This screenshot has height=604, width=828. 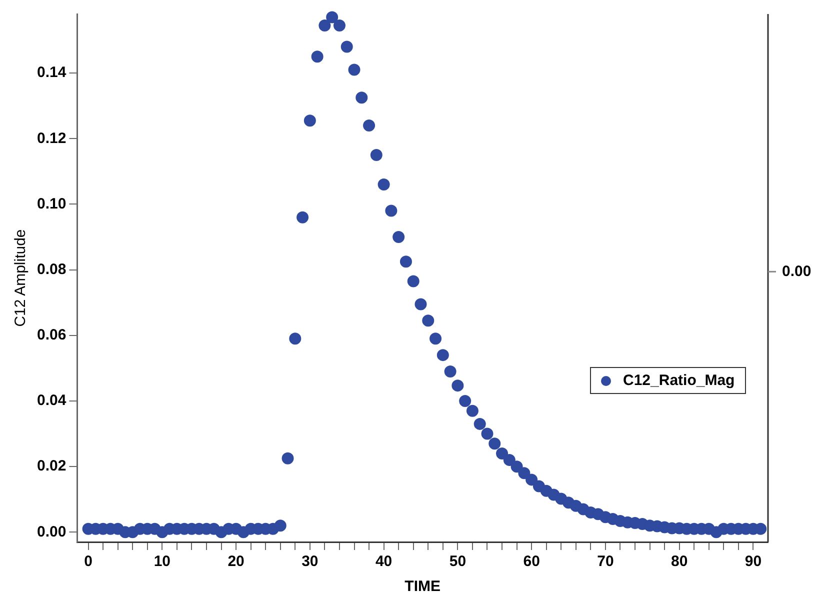 I want to click on y-tick-label: 0.00, so click(x=51, y=531).